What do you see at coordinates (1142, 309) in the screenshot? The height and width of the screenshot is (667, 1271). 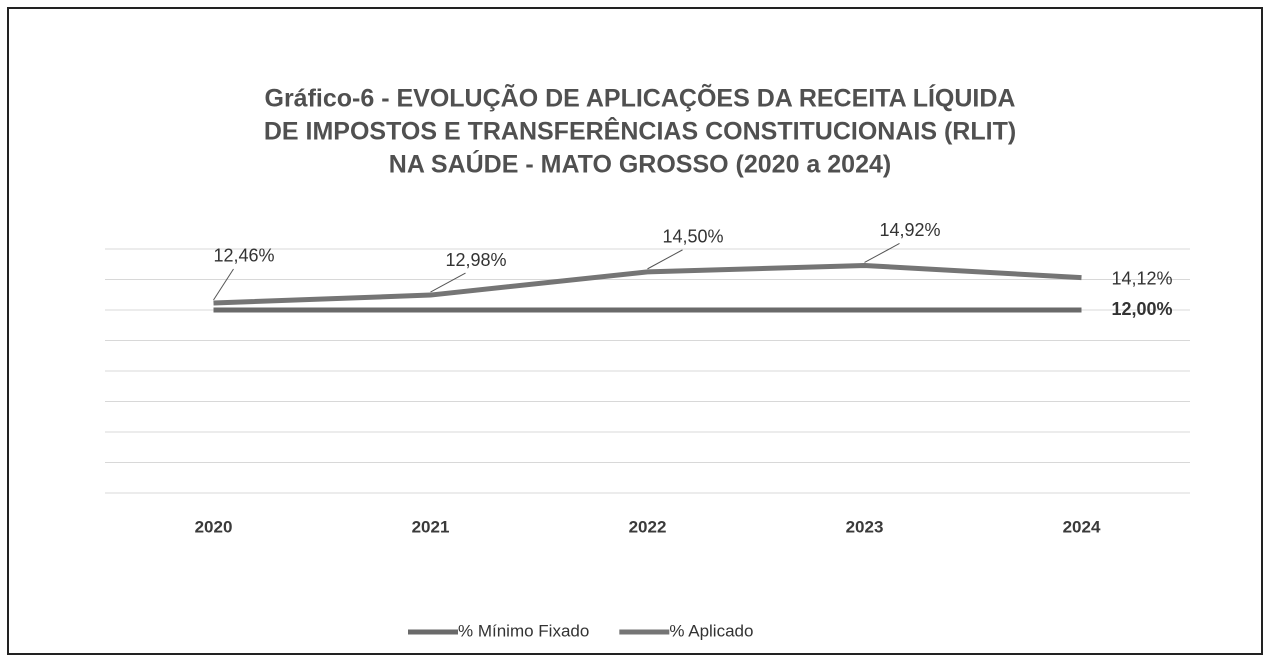 I see `data-label: 12,00%` at bounding box center [1142, 309].